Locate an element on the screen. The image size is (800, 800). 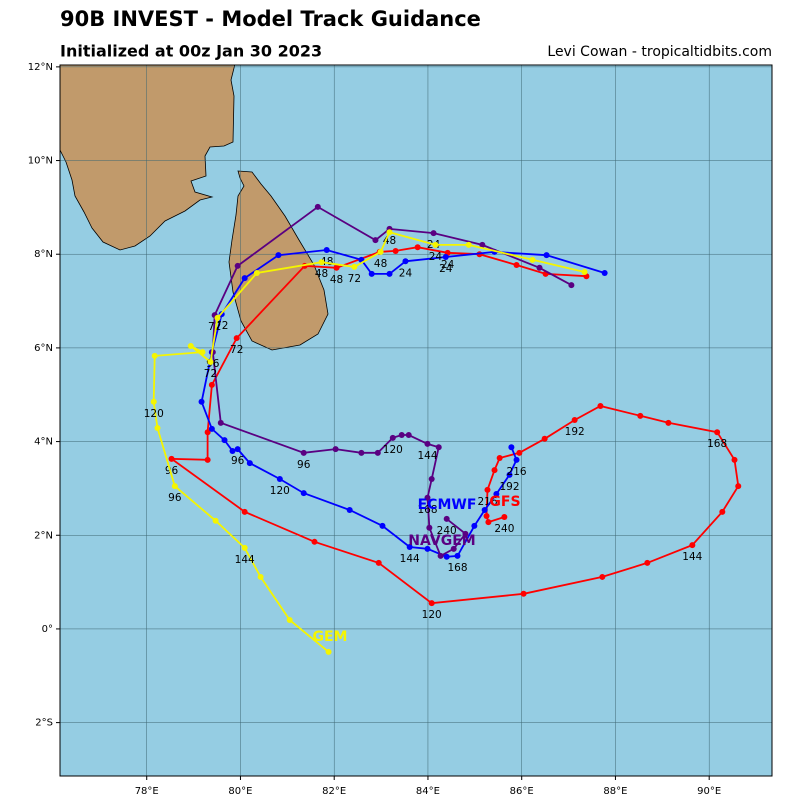
y-tick-label: 6°N is located at coordinates (43, 348).